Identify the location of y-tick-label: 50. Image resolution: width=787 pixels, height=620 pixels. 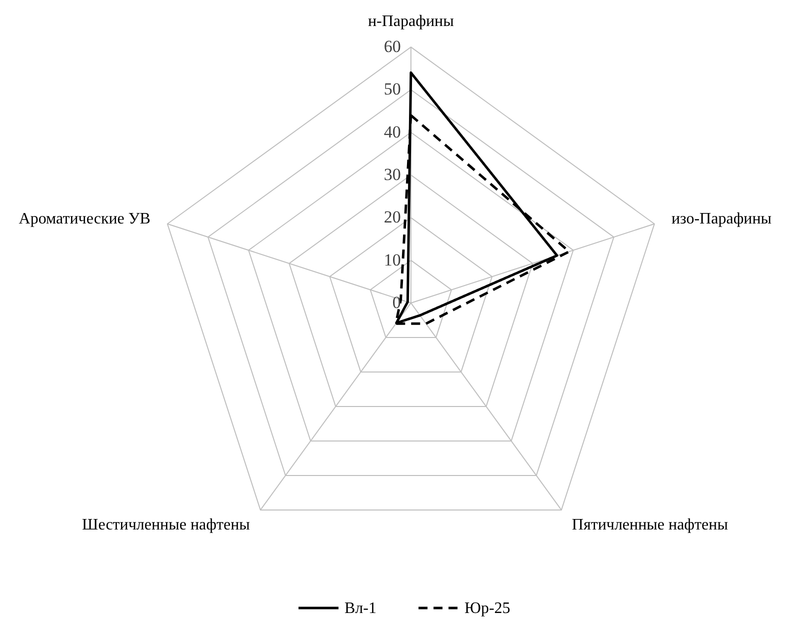
(392, 89).